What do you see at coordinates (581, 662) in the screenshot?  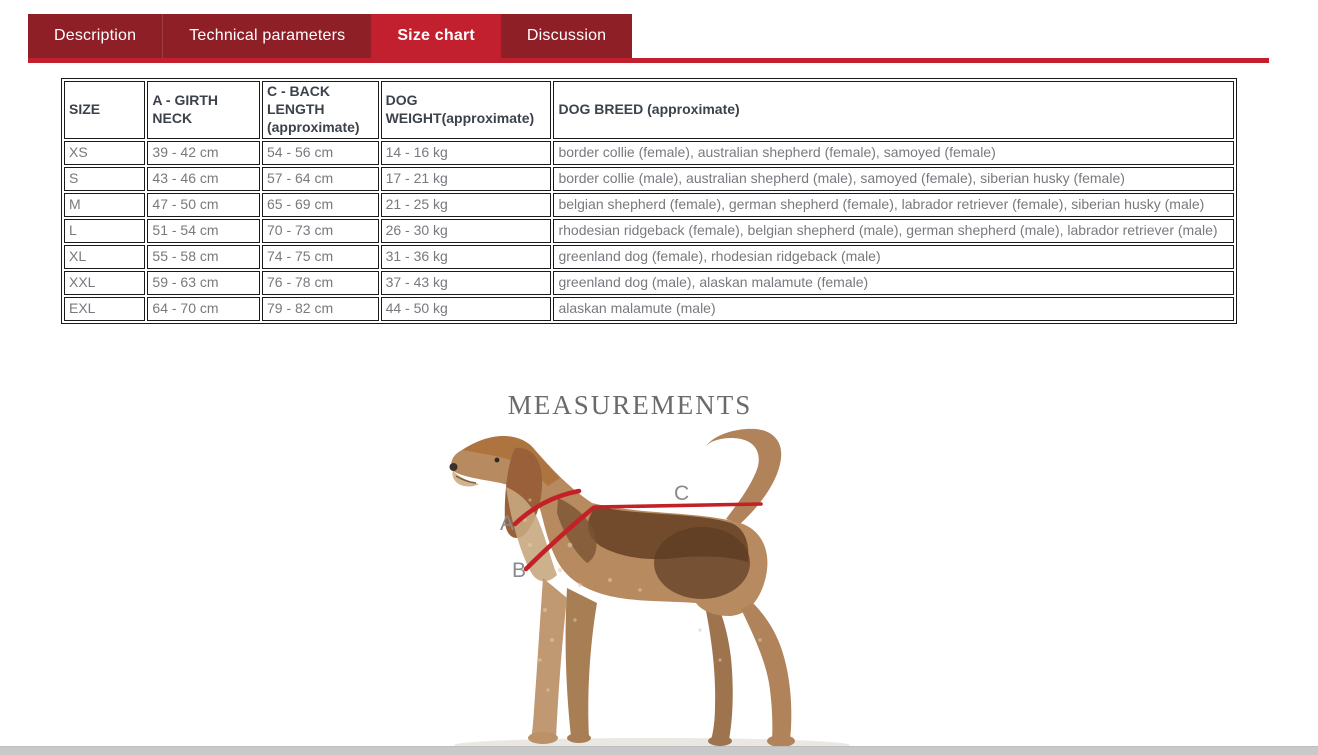 I see `dog-far-front-leg` at bounding box center [581, 662].